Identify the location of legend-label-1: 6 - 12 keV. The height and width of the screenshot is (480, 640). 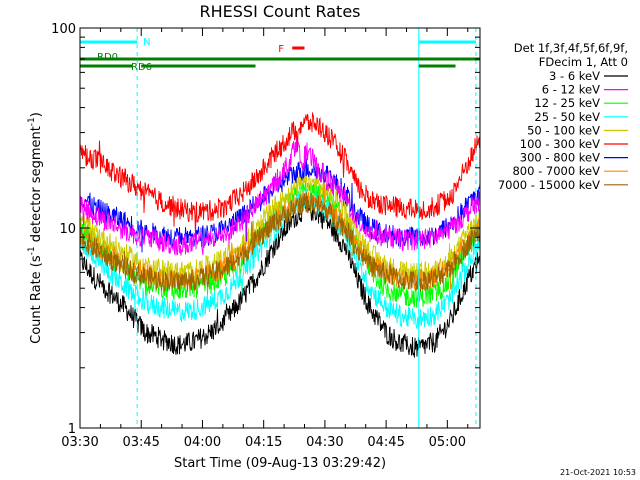
(571, 90).